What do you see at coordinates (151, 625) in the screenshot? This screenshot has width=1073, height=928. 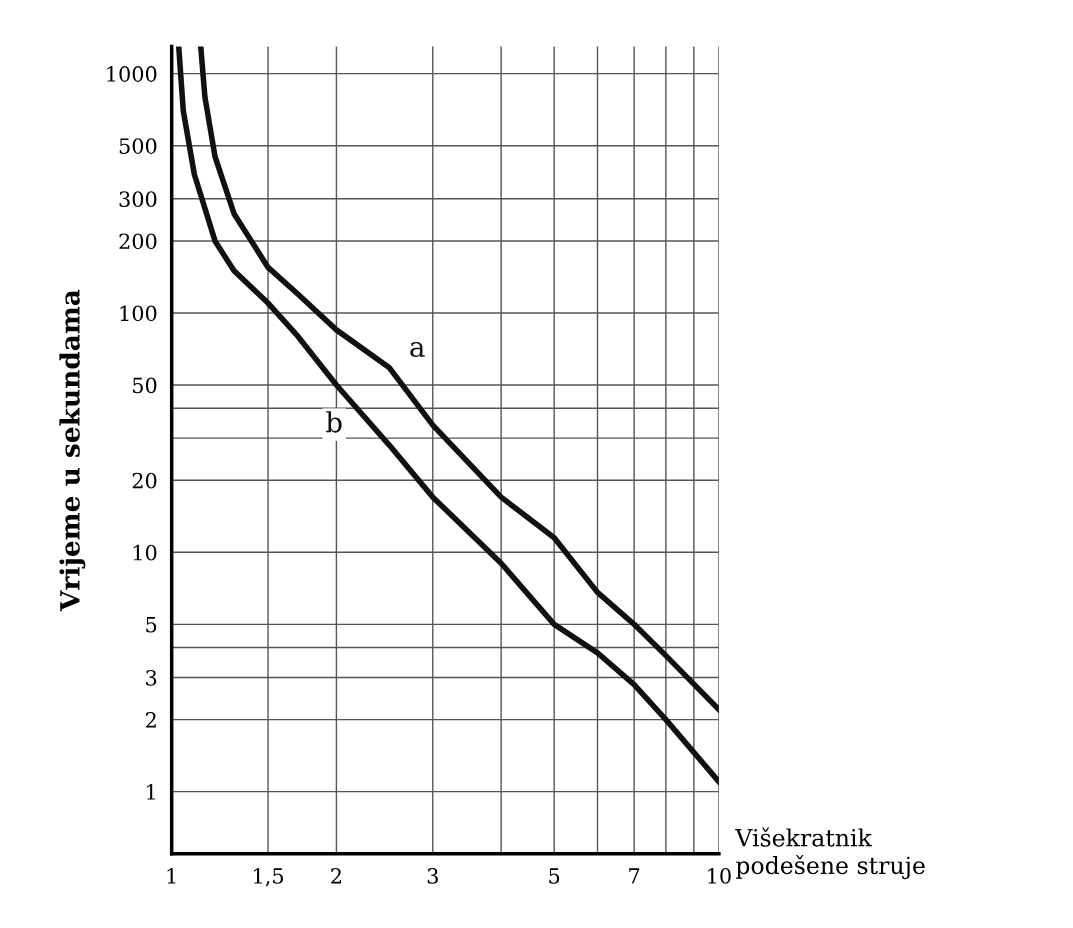 I see `y-tick-label: 5` at bounding box center [151, 625].